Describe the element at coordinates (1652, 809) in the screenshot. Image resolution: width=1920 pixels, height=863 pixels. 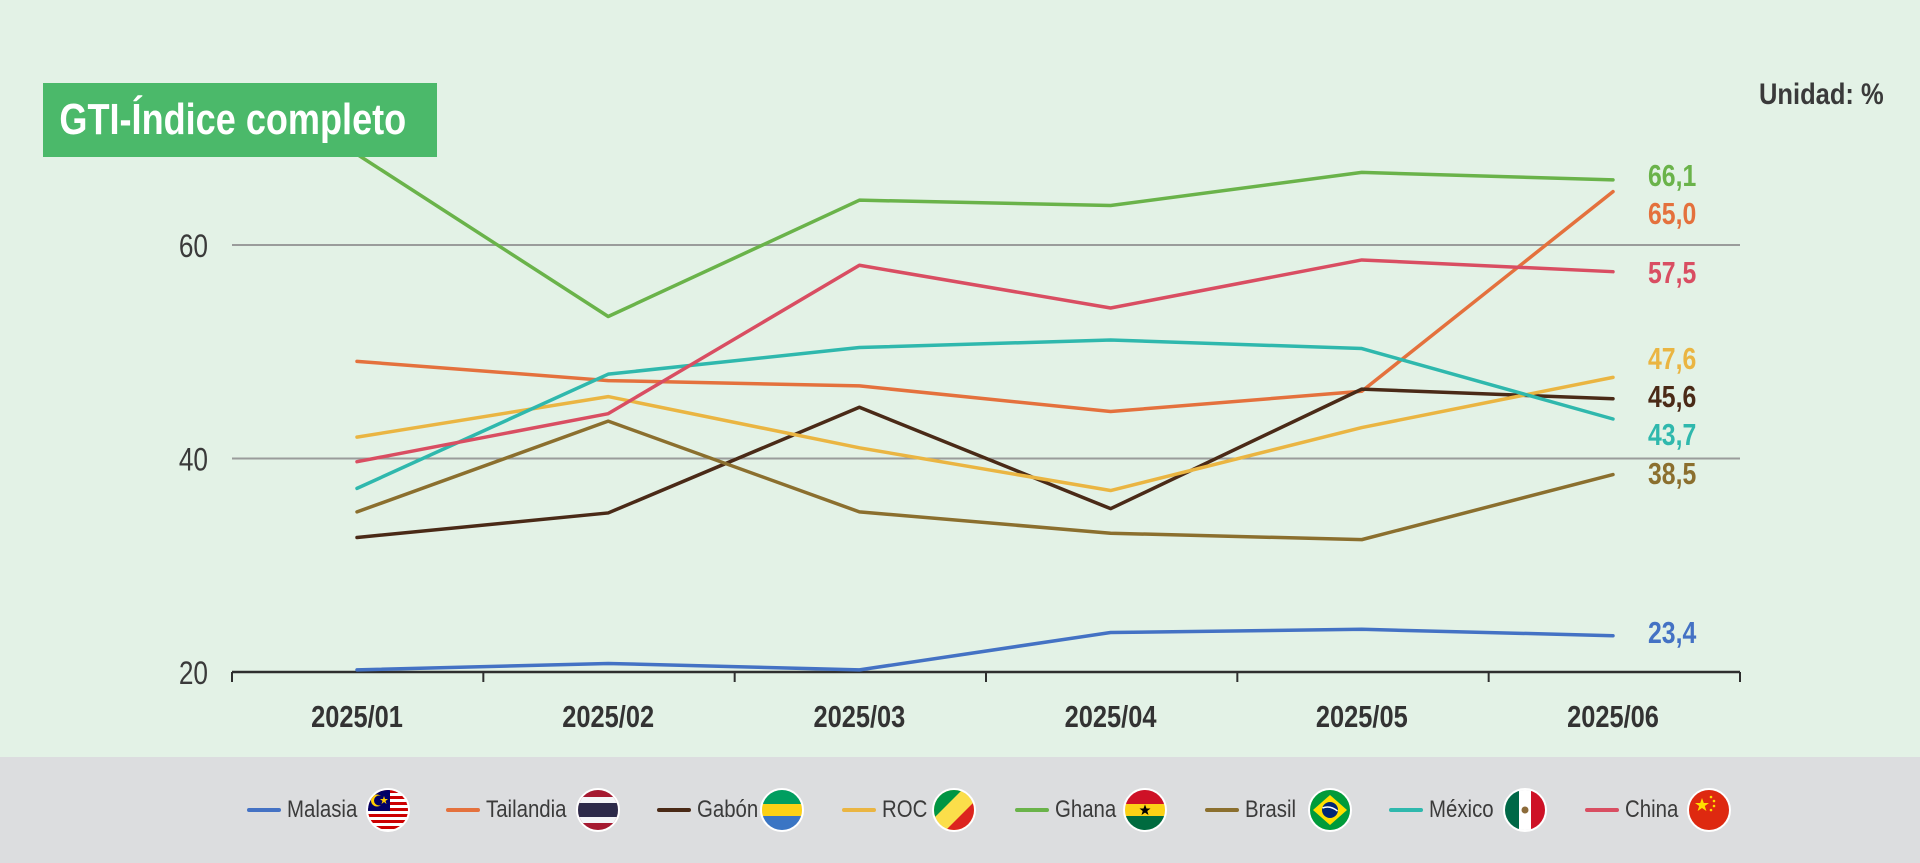
I see `legend-label: China` at that location.